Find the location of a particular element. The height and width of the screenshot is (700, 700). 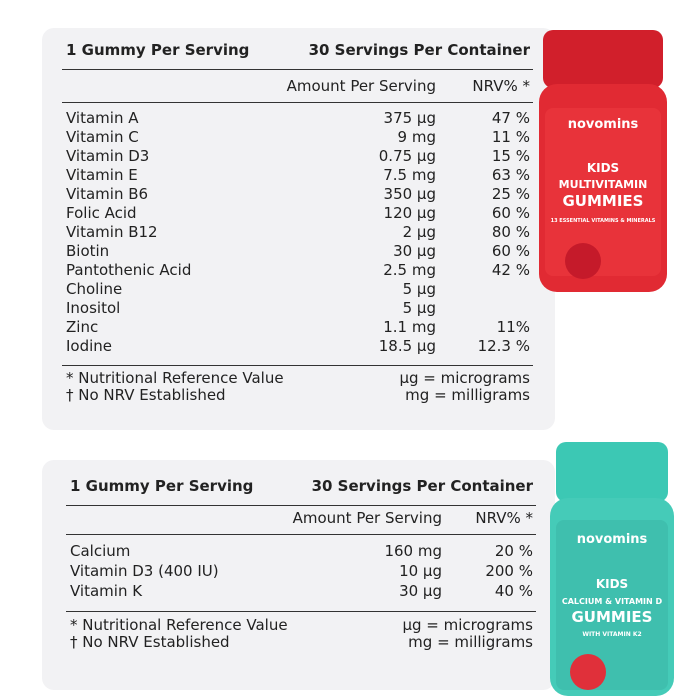

nutrient-nrv: 15 % is located at coordinates (510, 156).